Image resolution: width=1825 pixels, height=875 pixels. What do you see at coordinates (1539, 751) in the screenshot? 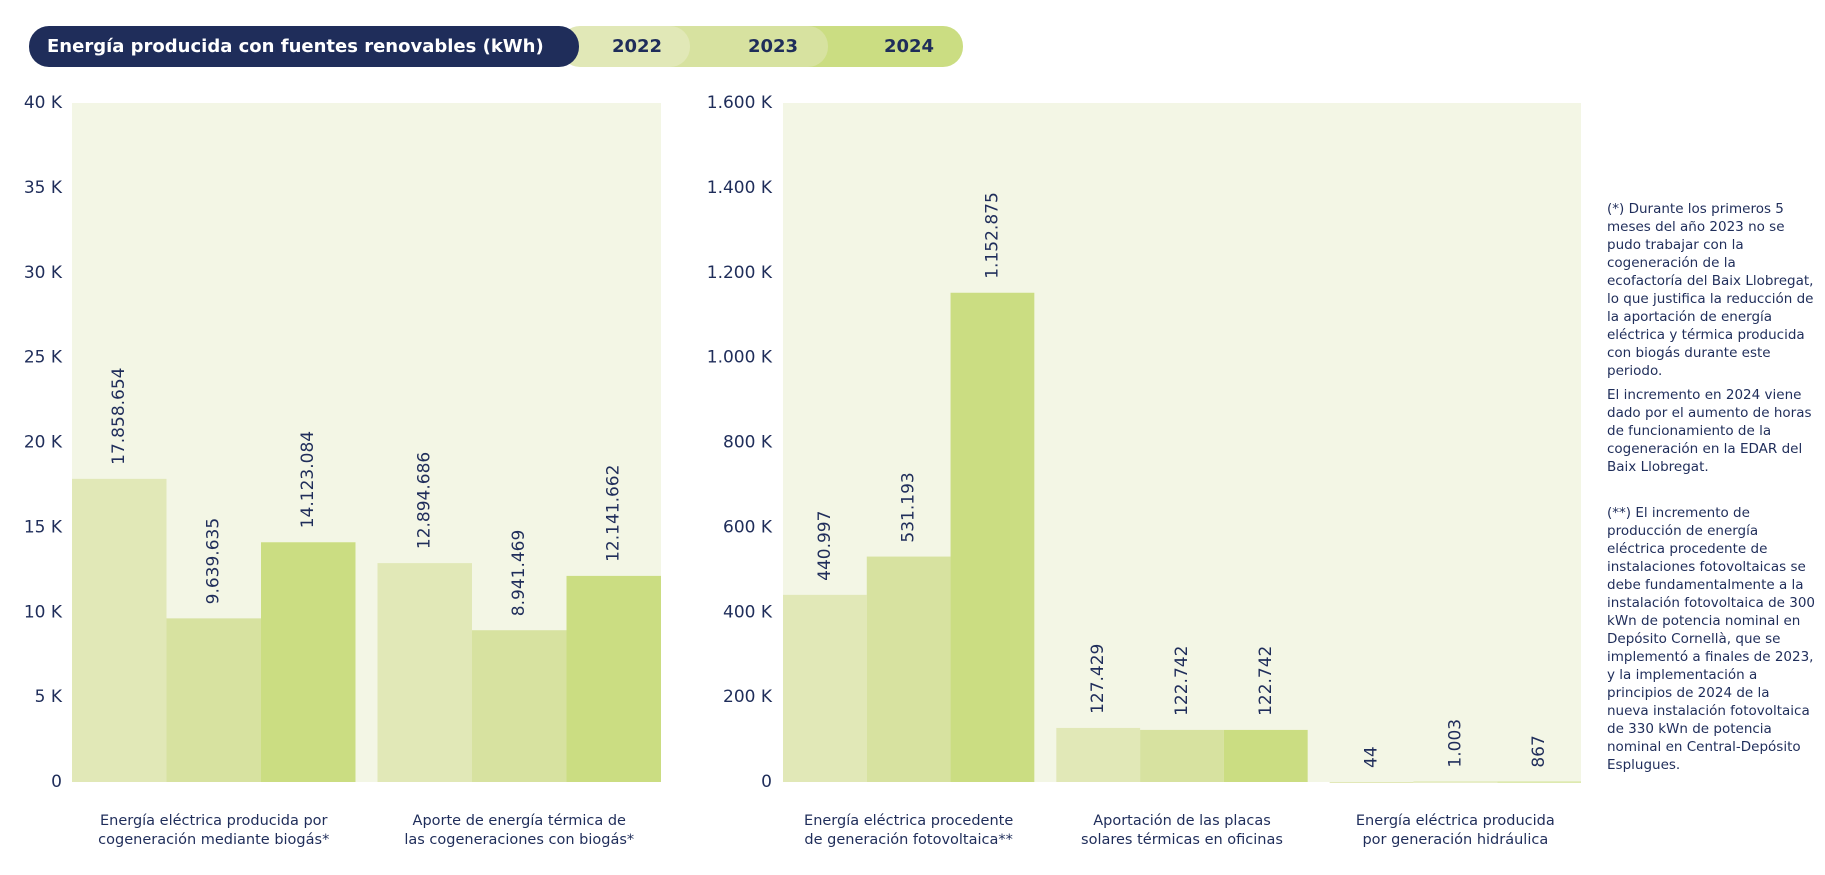
I see `value-label: 867` at bounding box center [1539, 751].